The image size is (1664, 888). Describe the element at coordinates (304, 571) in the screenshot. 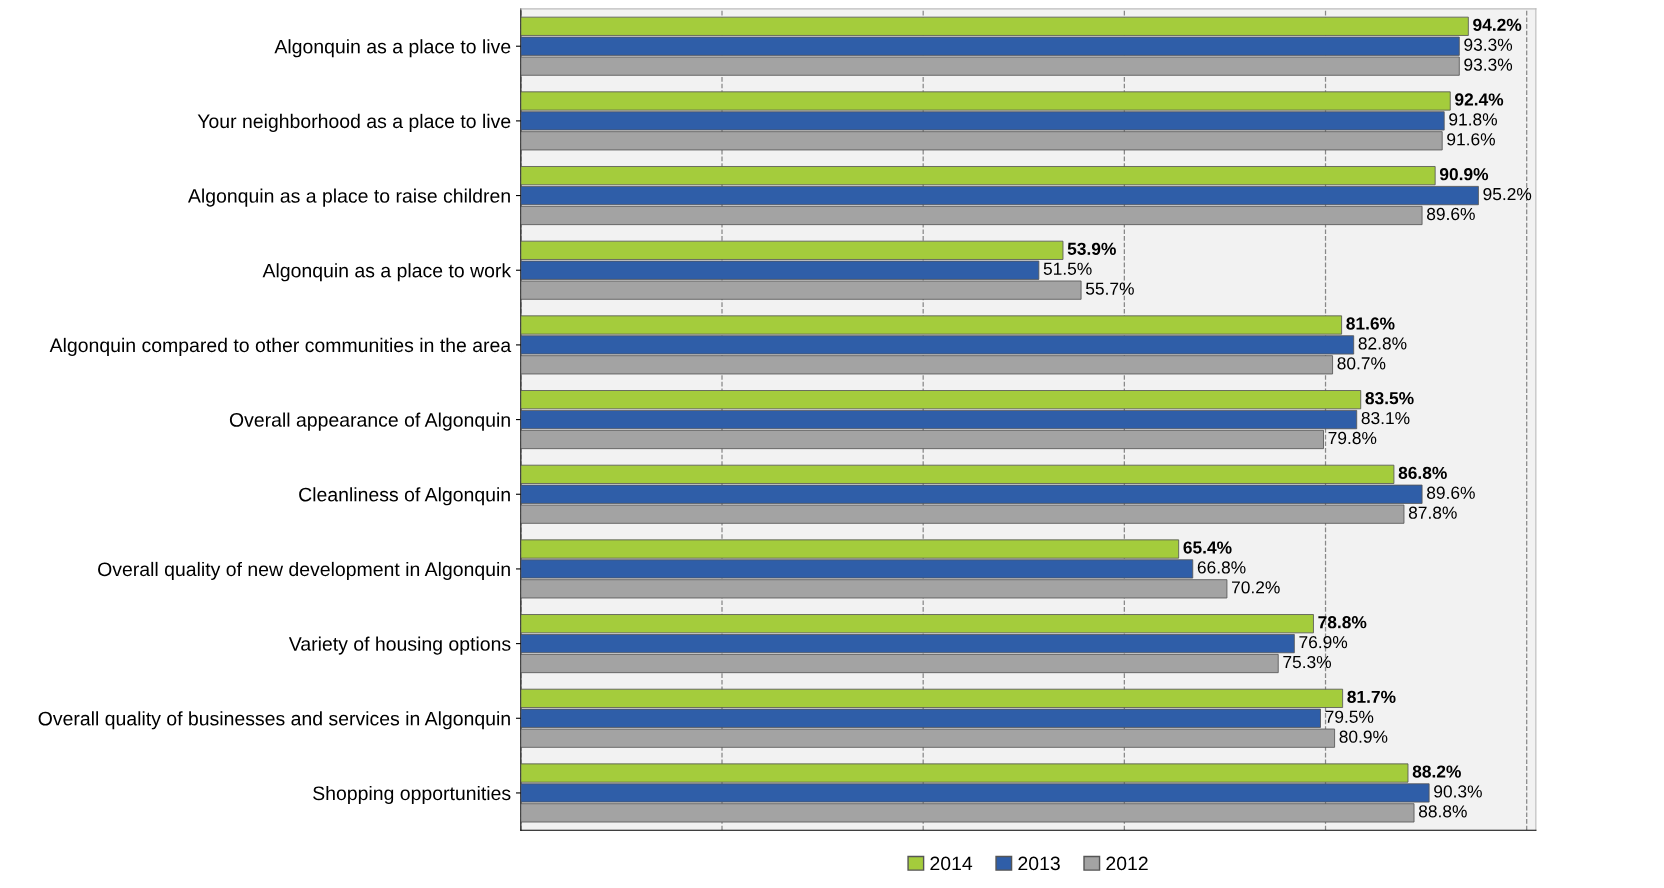

I see `y-tick-label: Overall quality of new development in Algonquin` at that location.